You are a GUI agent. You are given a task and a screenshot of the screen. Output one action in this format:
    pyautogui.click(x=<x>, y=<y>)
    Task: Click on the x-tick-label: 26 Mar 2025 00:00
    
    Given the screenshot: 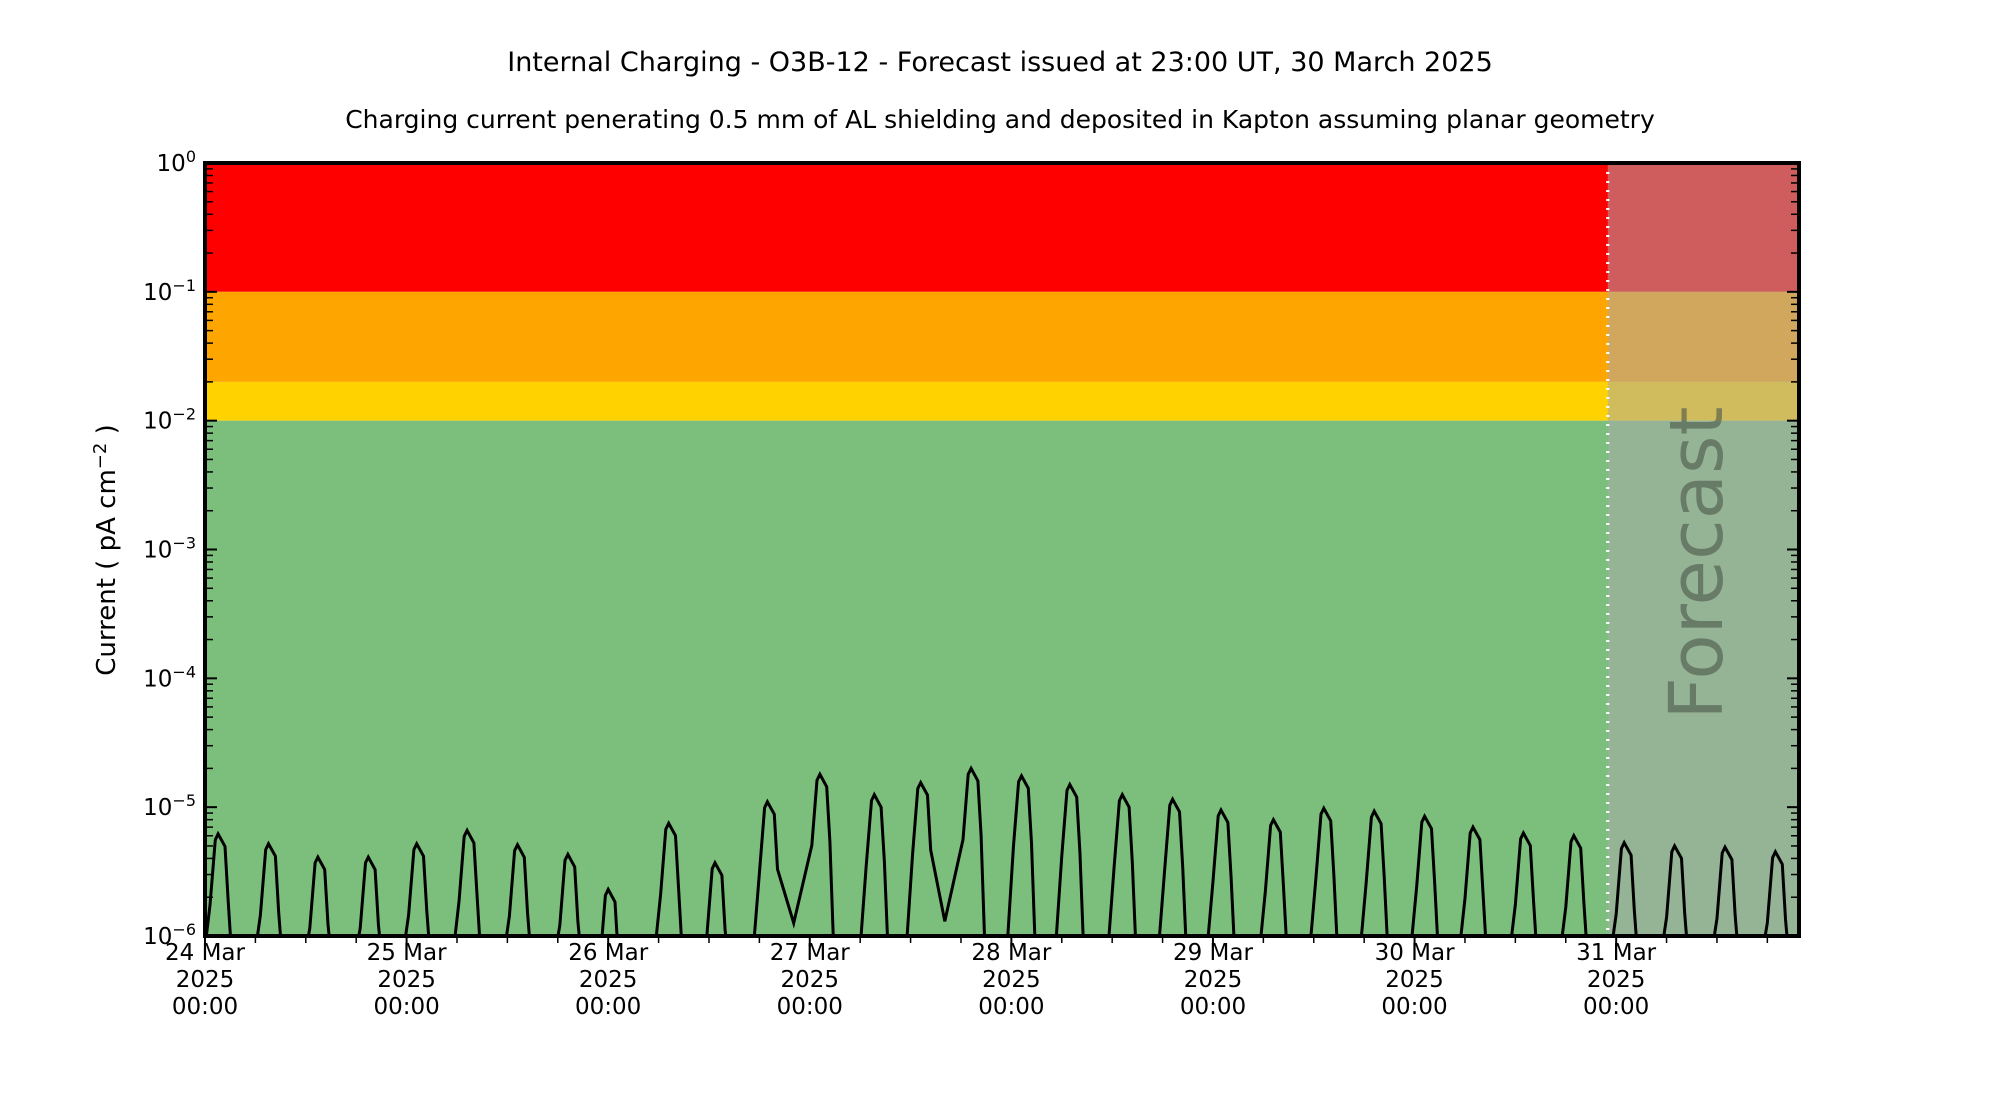 What is the action you would take?
    pyautogui.click(x=608, y=980)
    